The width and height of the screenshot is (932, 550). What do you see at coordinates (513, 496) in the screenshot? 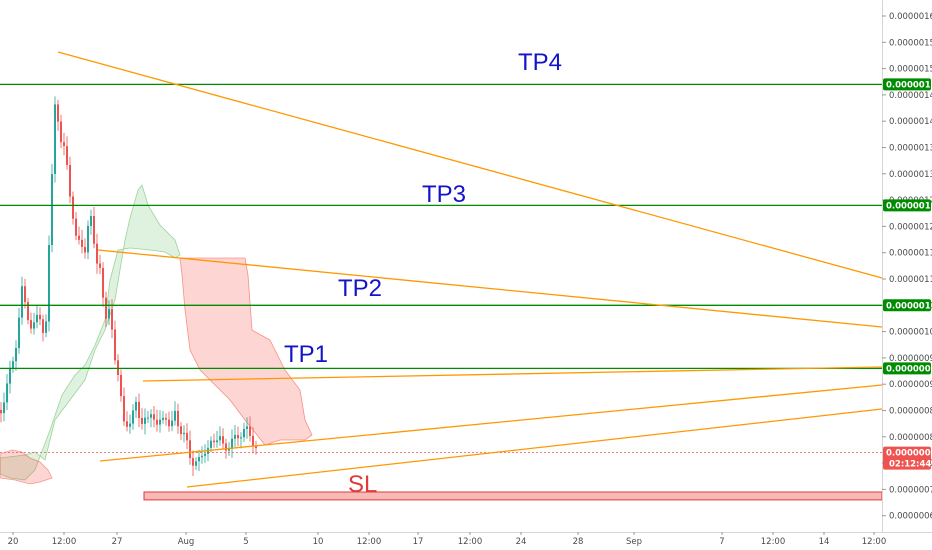
I see `stop-loss-box` at bounding box center [513, 496].